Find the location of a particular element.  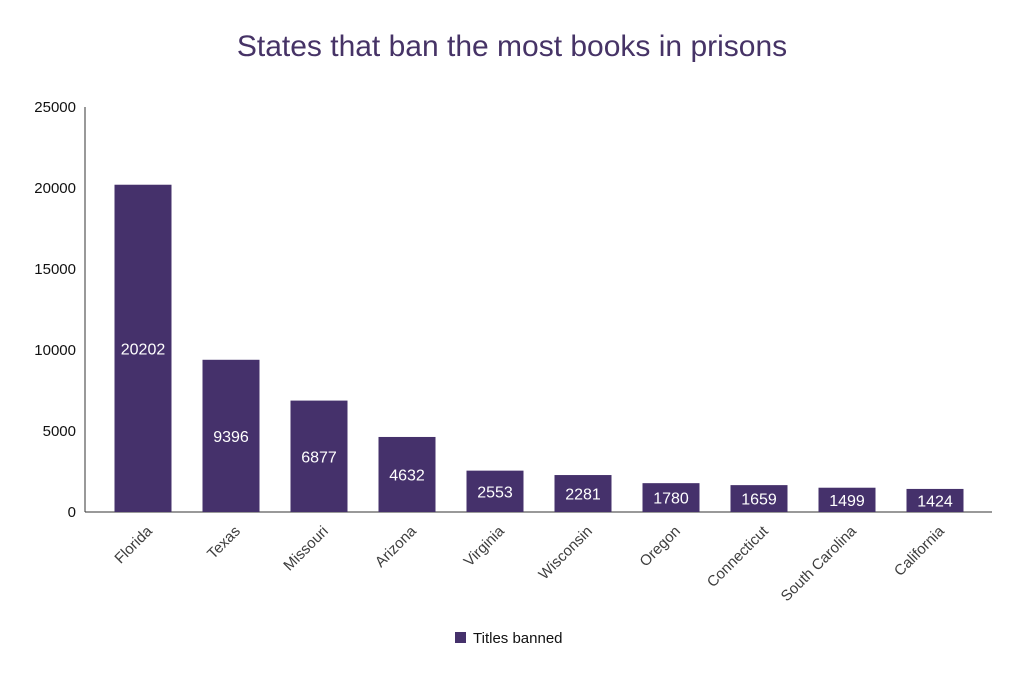

x-tick-label: Florida is located at coordinates (133, 544).